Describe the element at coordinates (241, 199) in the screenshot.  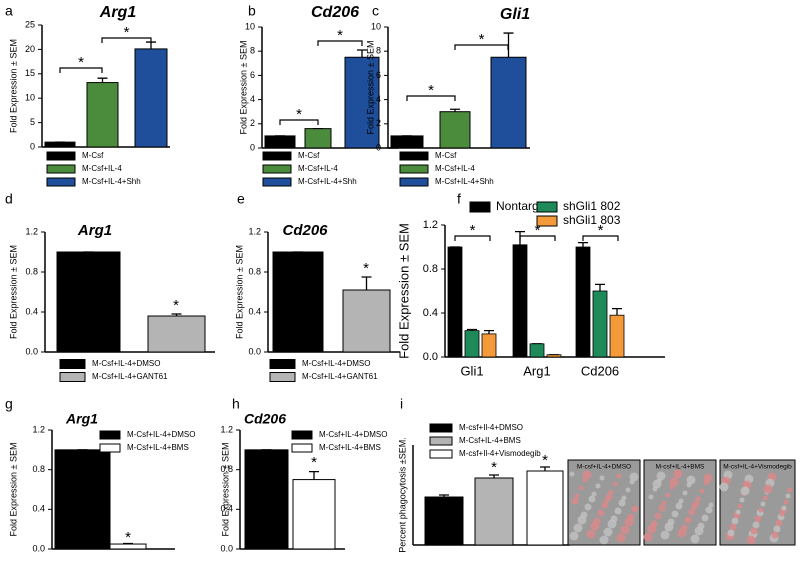
I see `panel-letter: e` at that location.